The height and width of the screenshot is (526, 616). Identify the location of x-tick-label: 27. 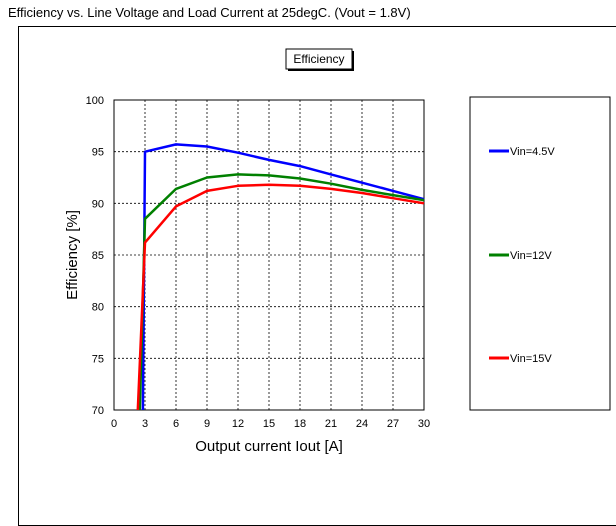
(393, 424).